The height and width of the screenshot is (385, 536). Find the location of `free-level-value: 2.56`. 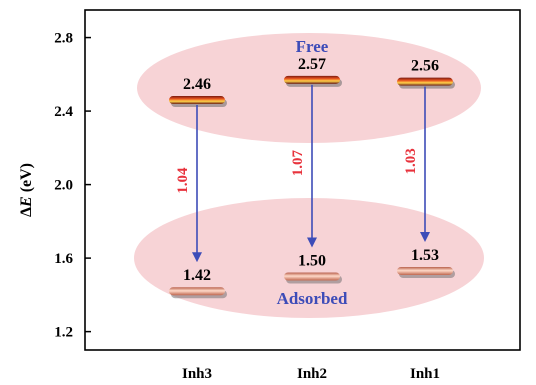

free-level-value: 2.56 is located at coordinates (425, 66).